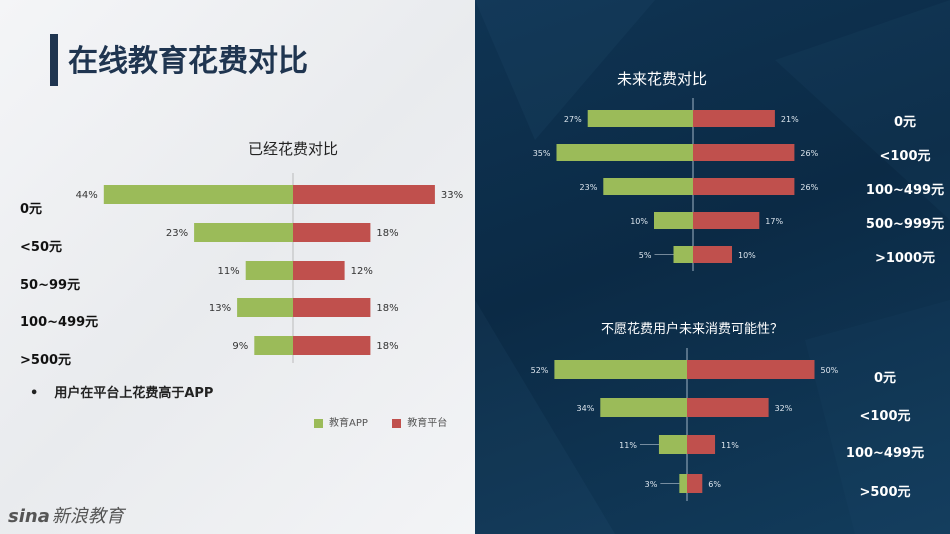  I want to click on data-label-app: 27%, so click(573, 119).